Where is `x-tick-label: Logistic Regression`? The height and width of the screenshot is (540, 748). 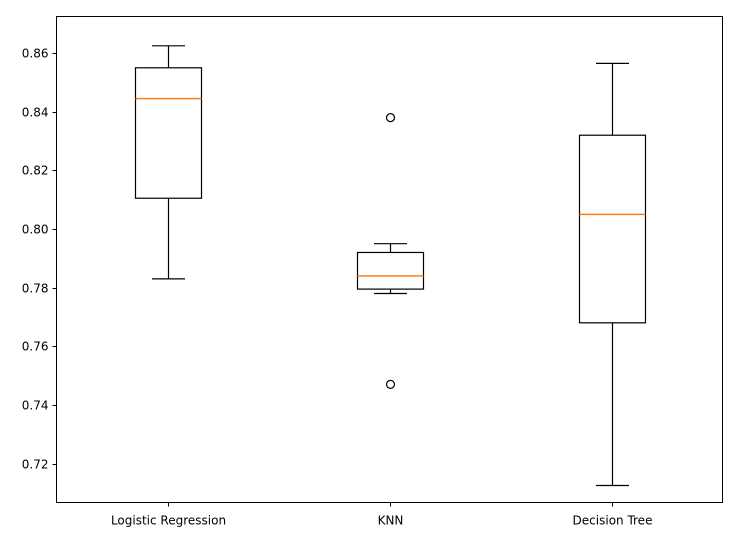
x-tick-label: Logistic Regression is located at coordinates (168, 521).